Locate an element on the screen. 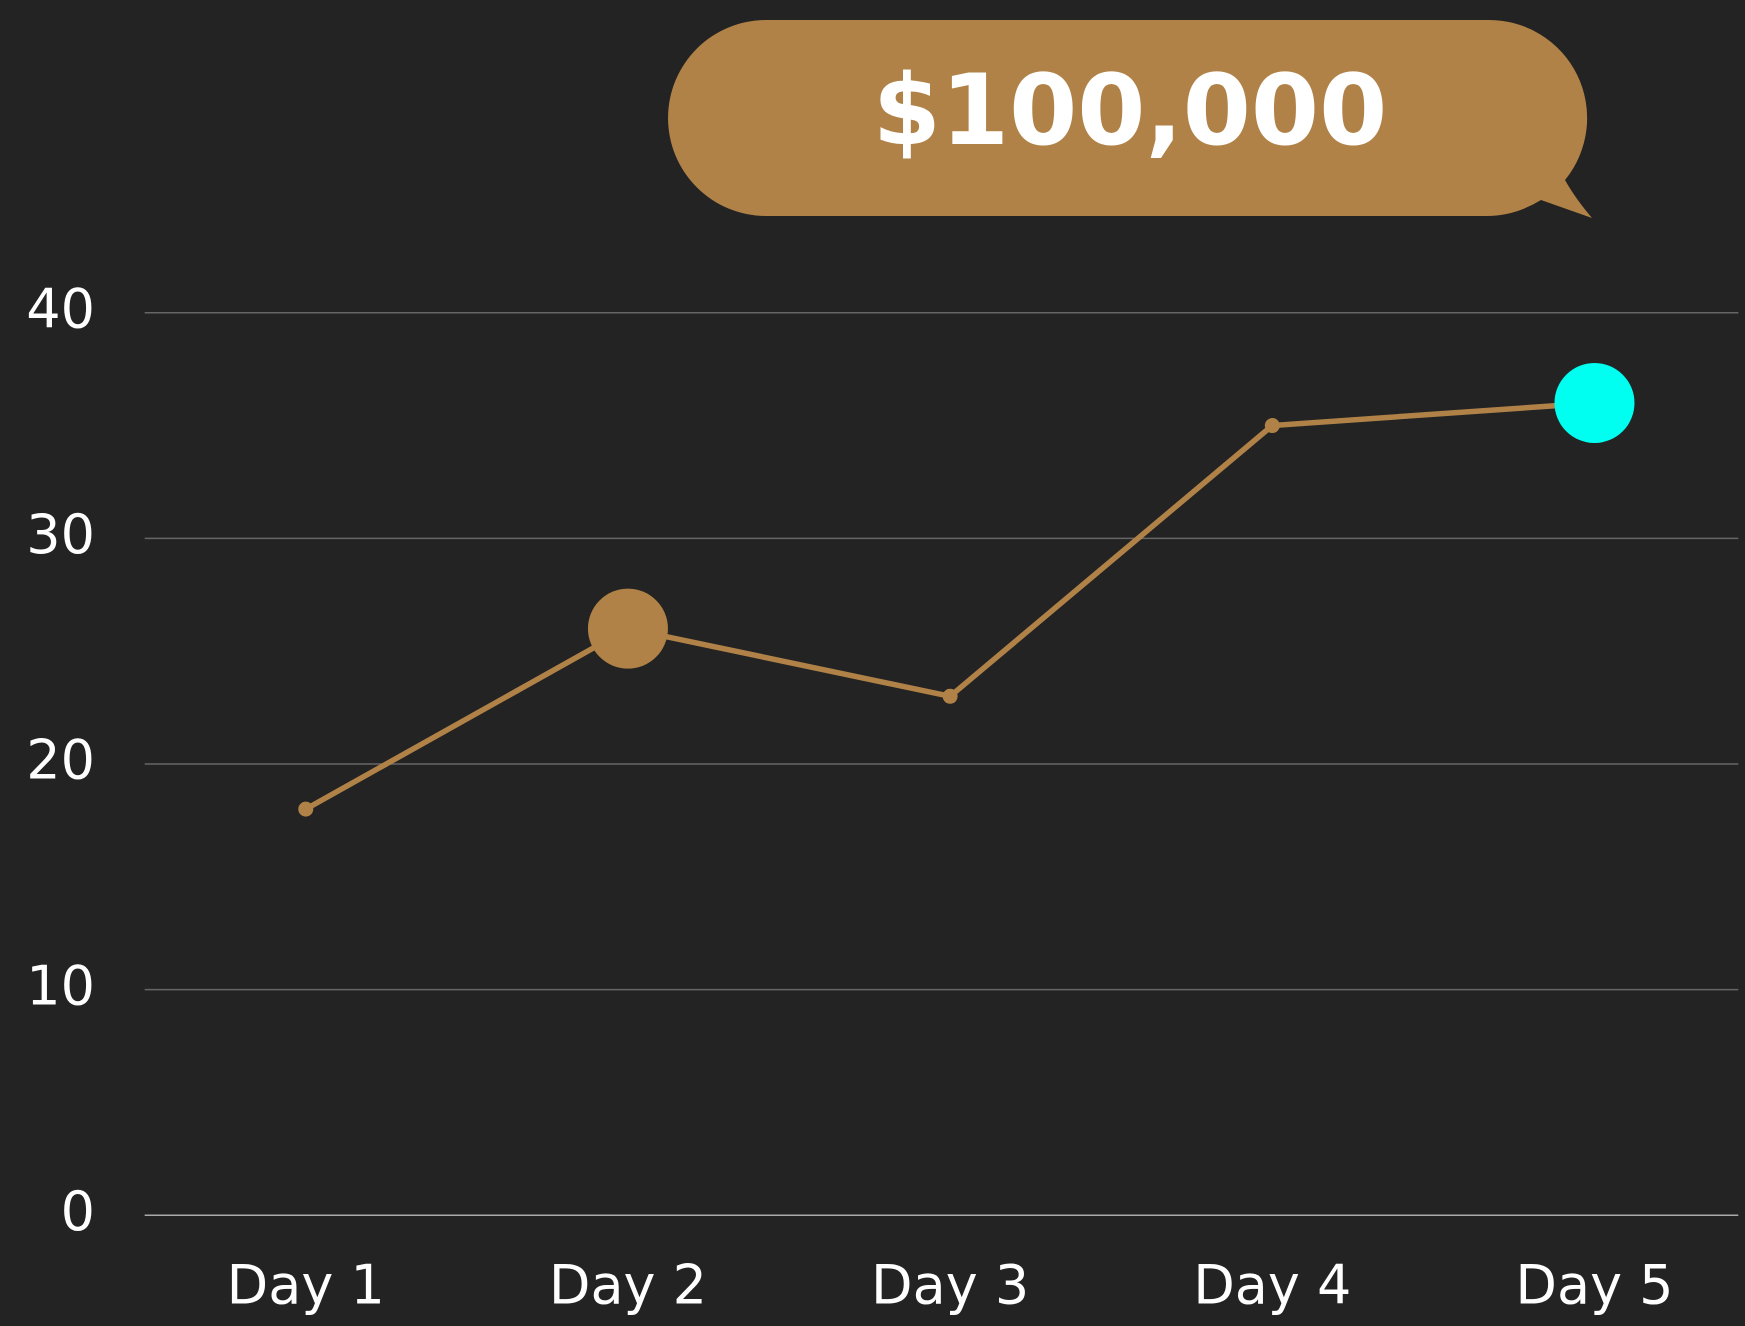 This screenshot has height=1326, width=1745. y-tick-label: 30 is located at coordinates (60, 534).